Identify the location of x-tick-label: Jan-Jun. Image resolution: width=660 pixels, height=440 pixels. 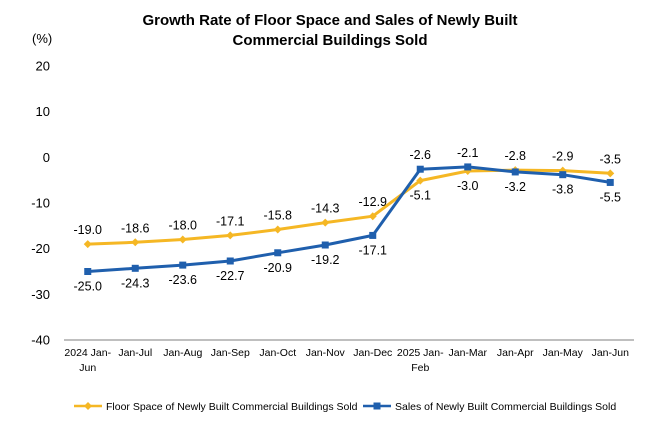
(611, 353).